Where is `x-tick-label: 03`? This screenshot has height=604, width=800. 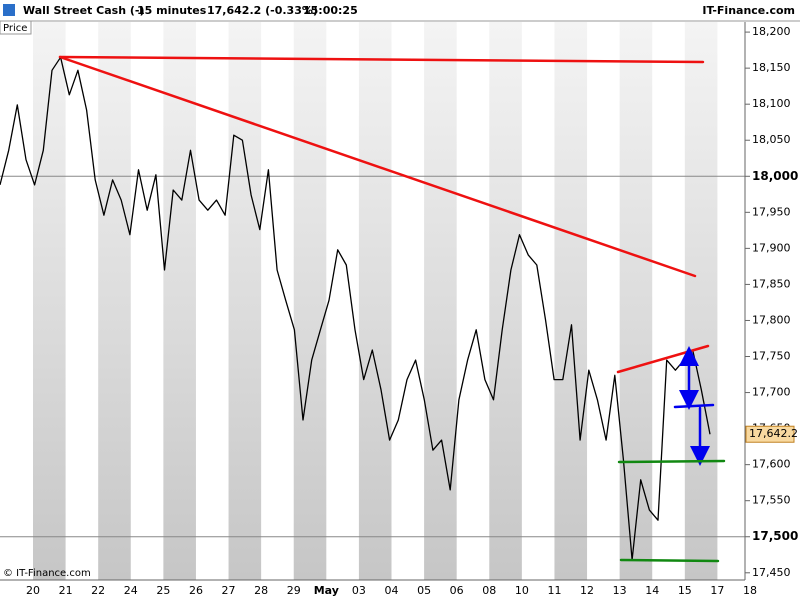
x-tick-label: 03 is located at coordinates (359, 590).